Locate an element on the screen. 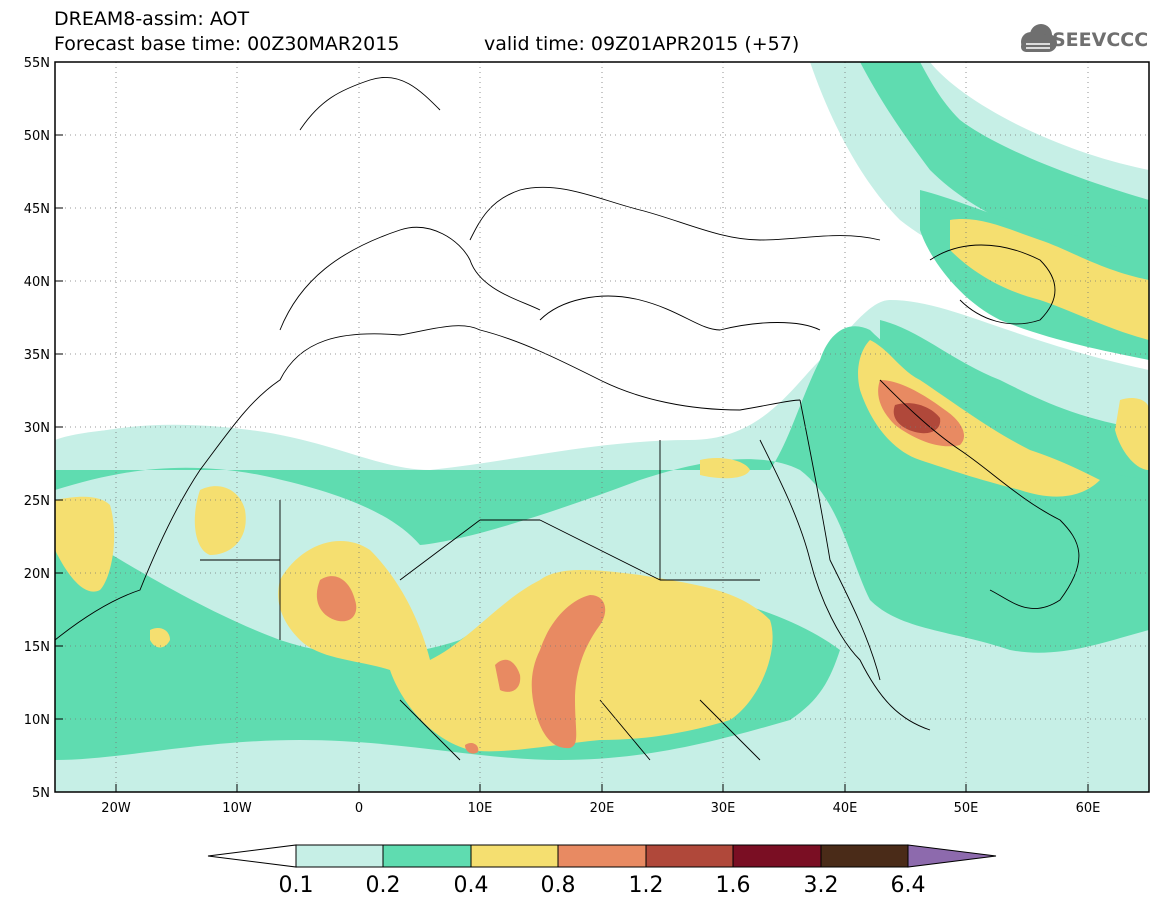 This screenshot has width=1165, height=905. lat-label: 55N is located at coordinates (37, 63).